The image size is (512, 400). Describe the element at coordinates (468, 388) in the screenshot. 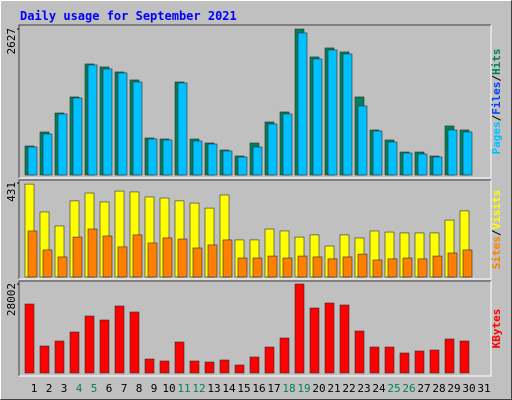

I see `x-tick-label: 30` at that location.